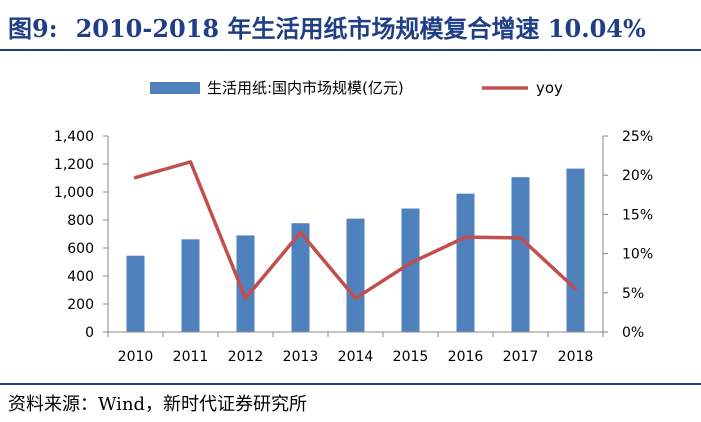 This screenshot has width=701, height=422. I want to click on left-tick-label: 400, so click(80, 277).